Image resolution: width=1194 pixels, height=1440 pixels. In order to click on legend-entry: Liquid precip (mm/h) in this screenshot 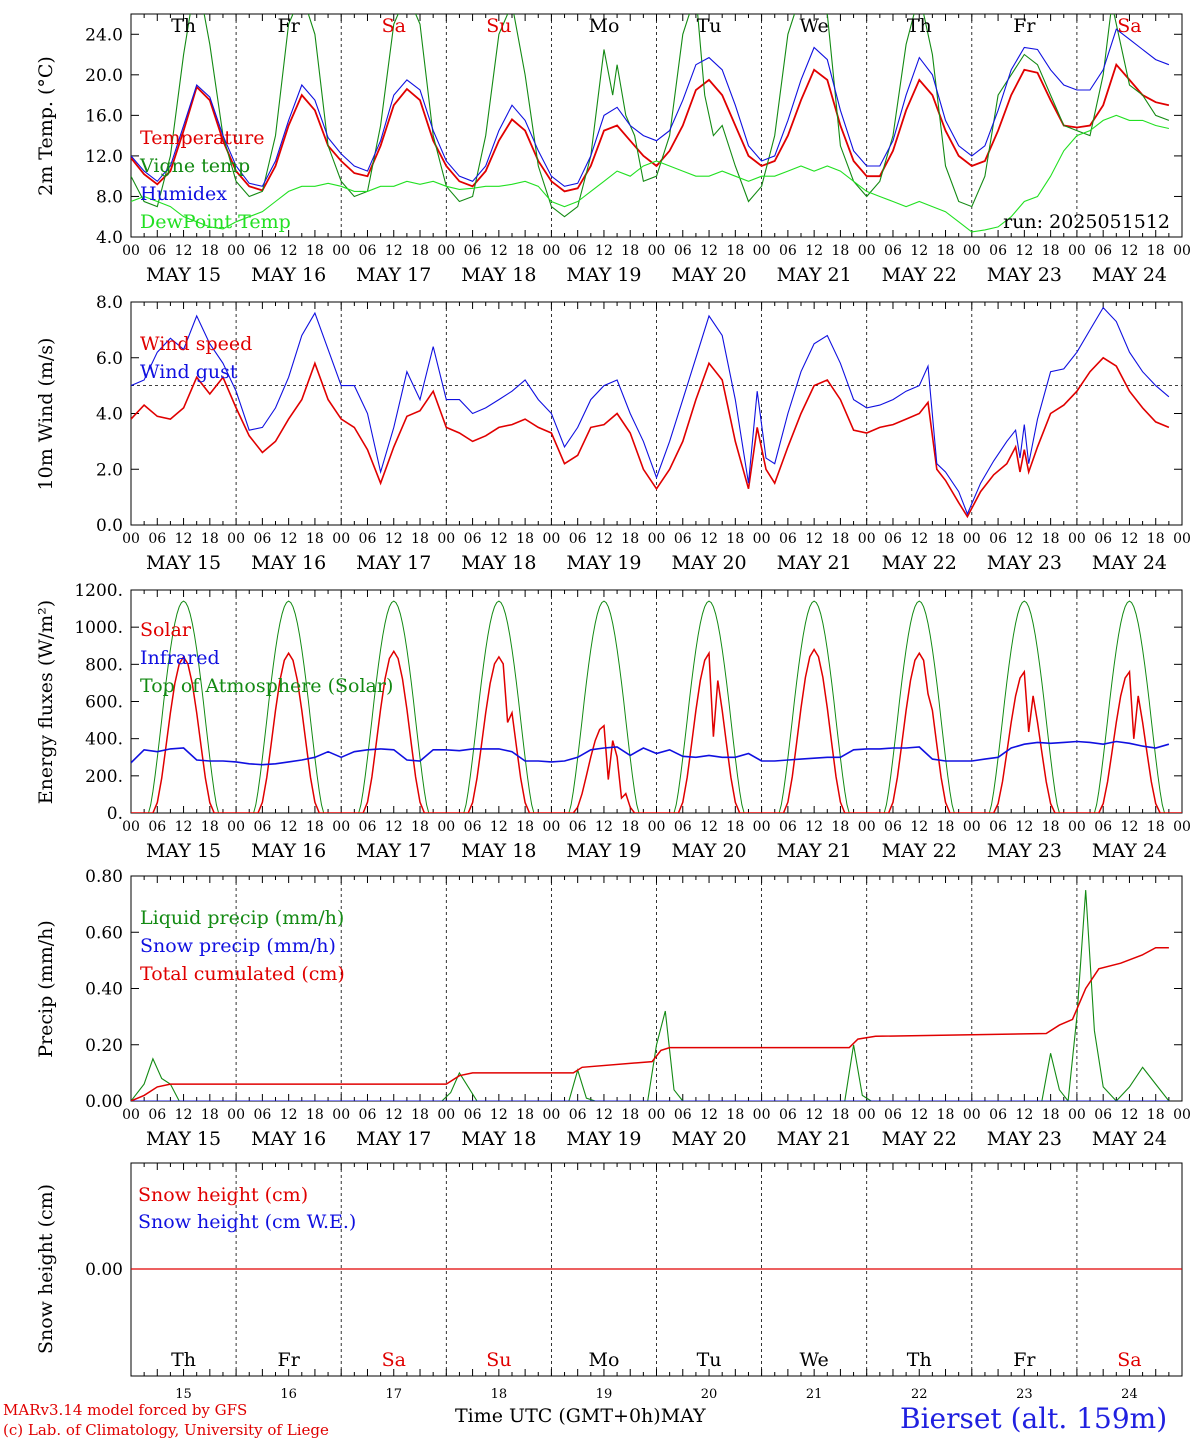, I will do `click(242, 918)`.